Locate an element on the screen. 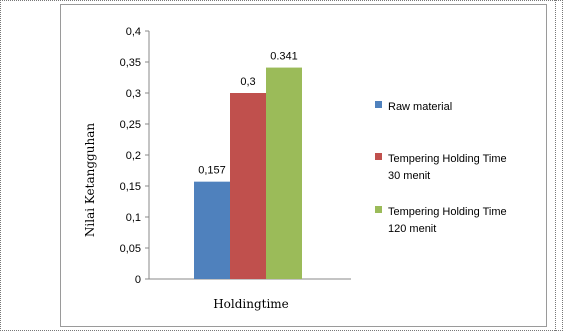 This screenshot has height=331, width=563. data-label-2: 0,3 is located at coordinates (247, 82).